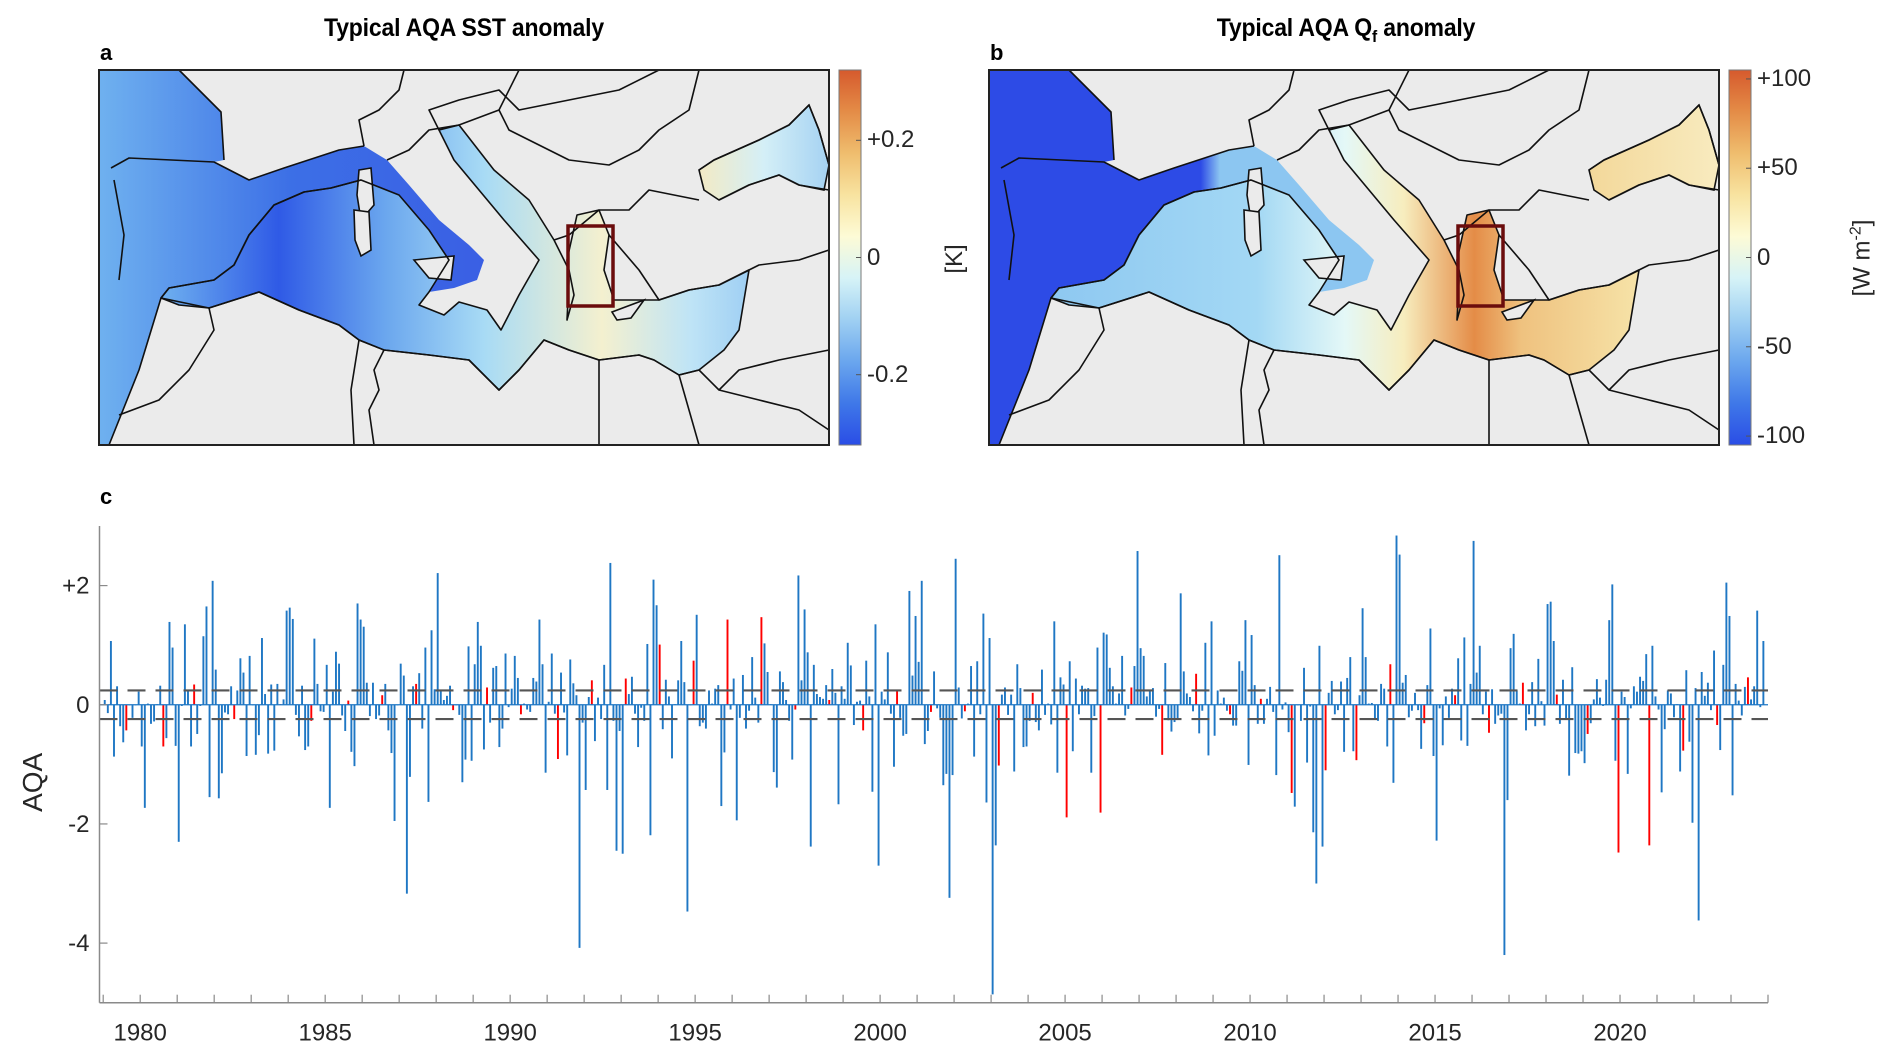  What do you see at coordinates (874, 257) in the screenshot?
I see `colorbar-sst-tick-label: 0` at bounding box center [874, 257].